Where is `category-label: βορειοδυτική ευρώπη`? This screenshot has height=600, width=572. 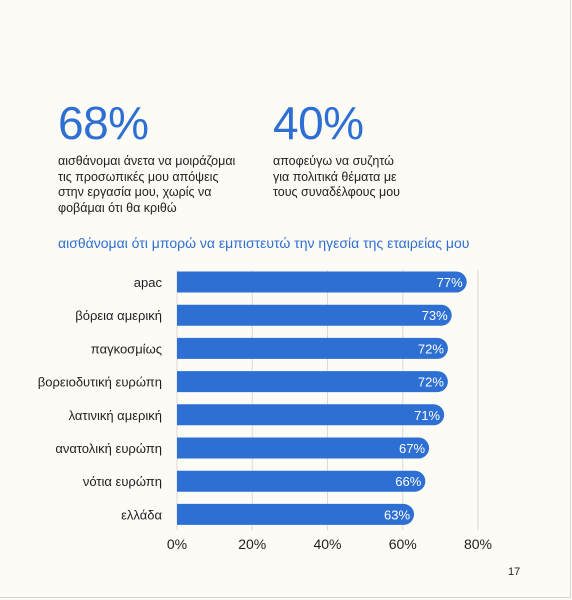 category-label: βορειοδυτική ευρώπη is located at coordinates (100, 382).